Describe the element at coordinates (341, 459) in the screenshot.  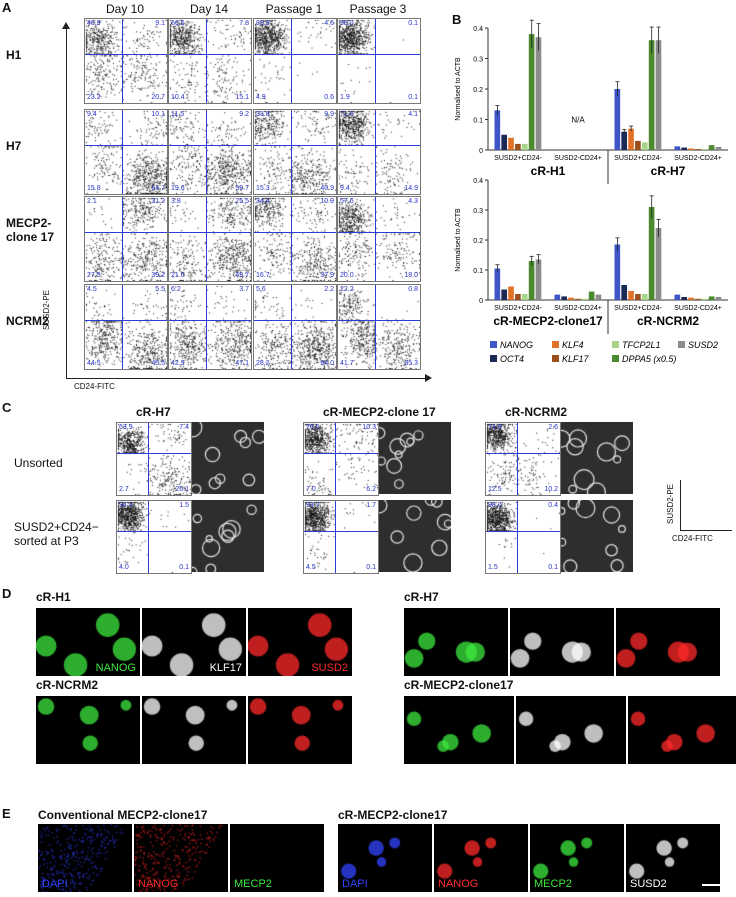
I see `flow-plot: 76.5 10.3 7.0 6.2` at that location.